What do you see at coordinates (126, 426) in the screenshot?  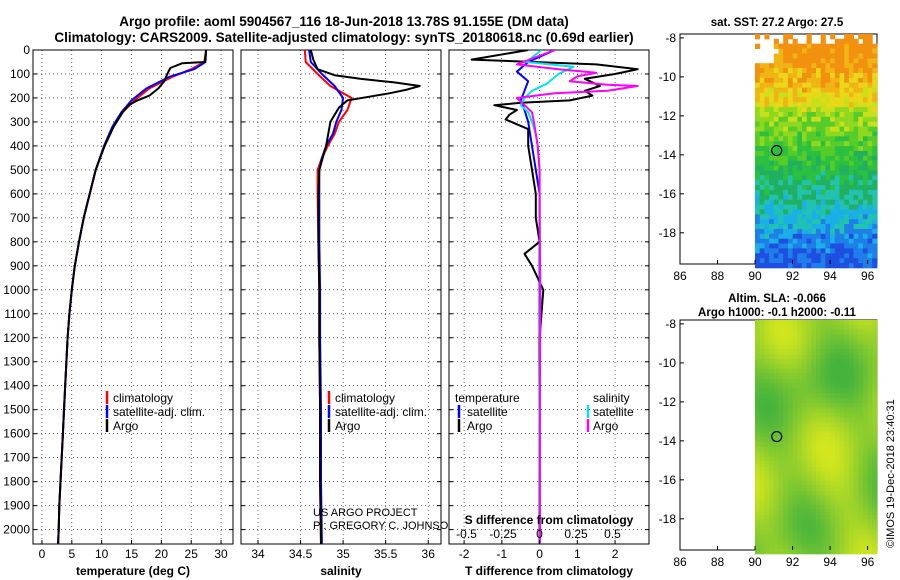 I see `legend-argo: Argo` at bounding box center [126, 426].